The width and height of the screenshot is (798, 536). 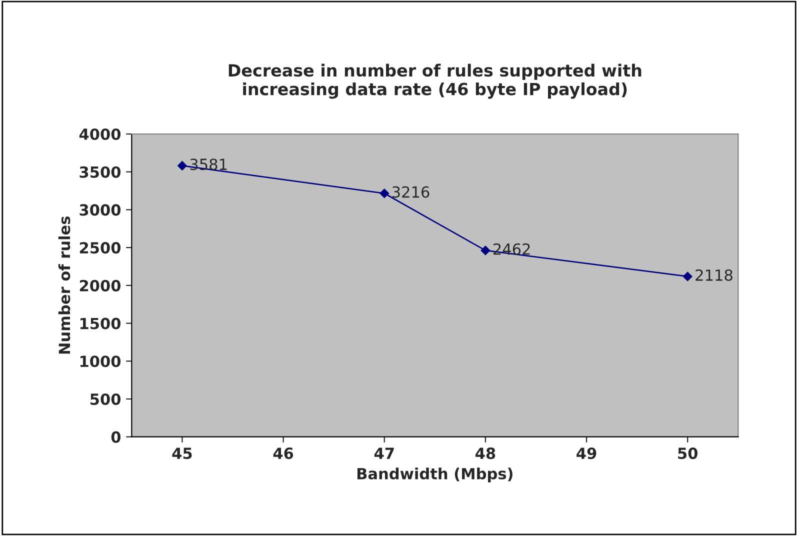 I want to click on x-tick-label: 49, so click(x=586, y=454).